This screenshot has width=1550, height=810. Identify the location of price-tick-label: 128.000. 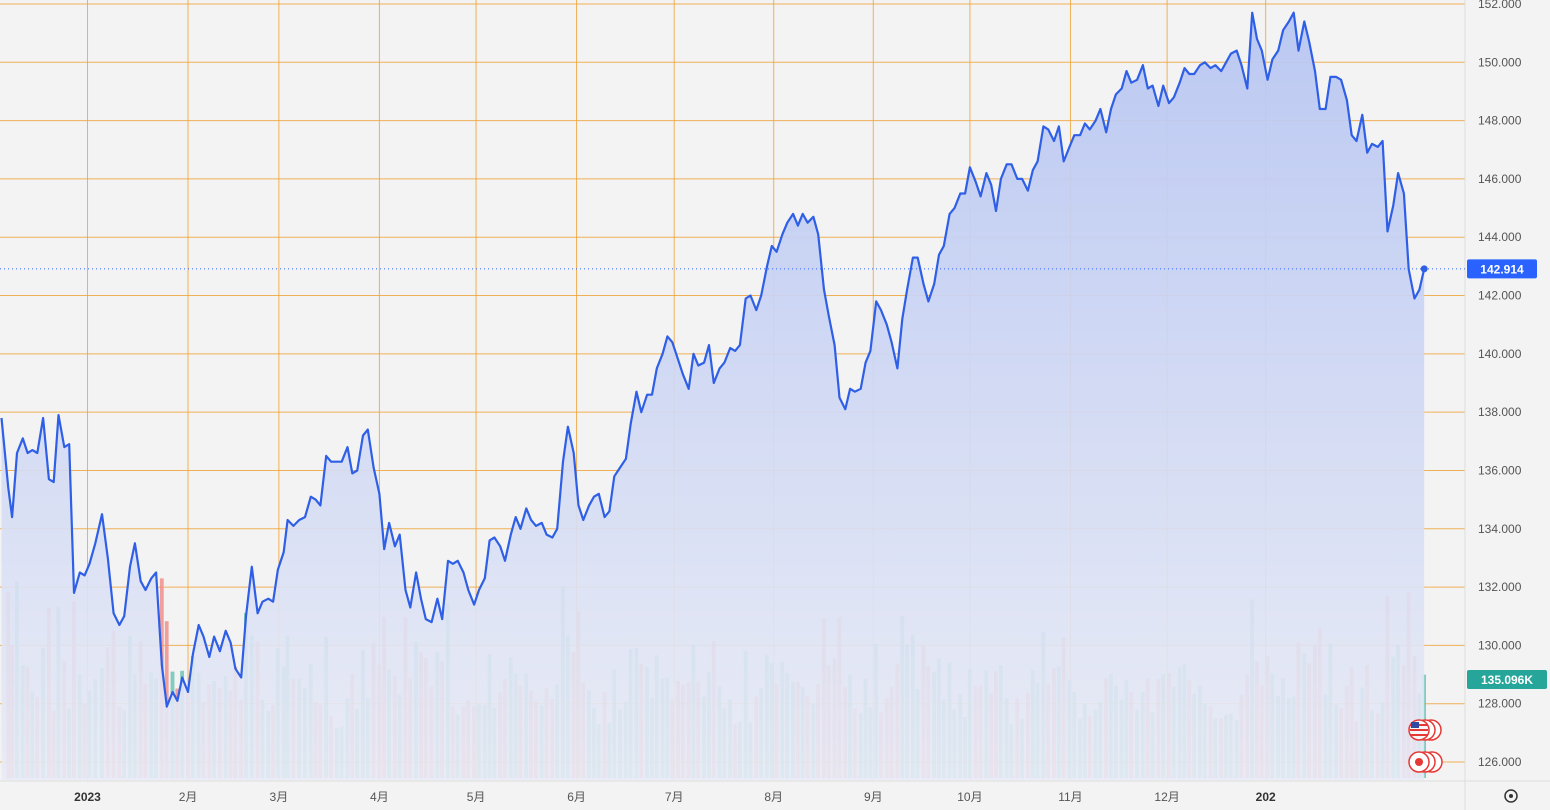
(1500, 704).